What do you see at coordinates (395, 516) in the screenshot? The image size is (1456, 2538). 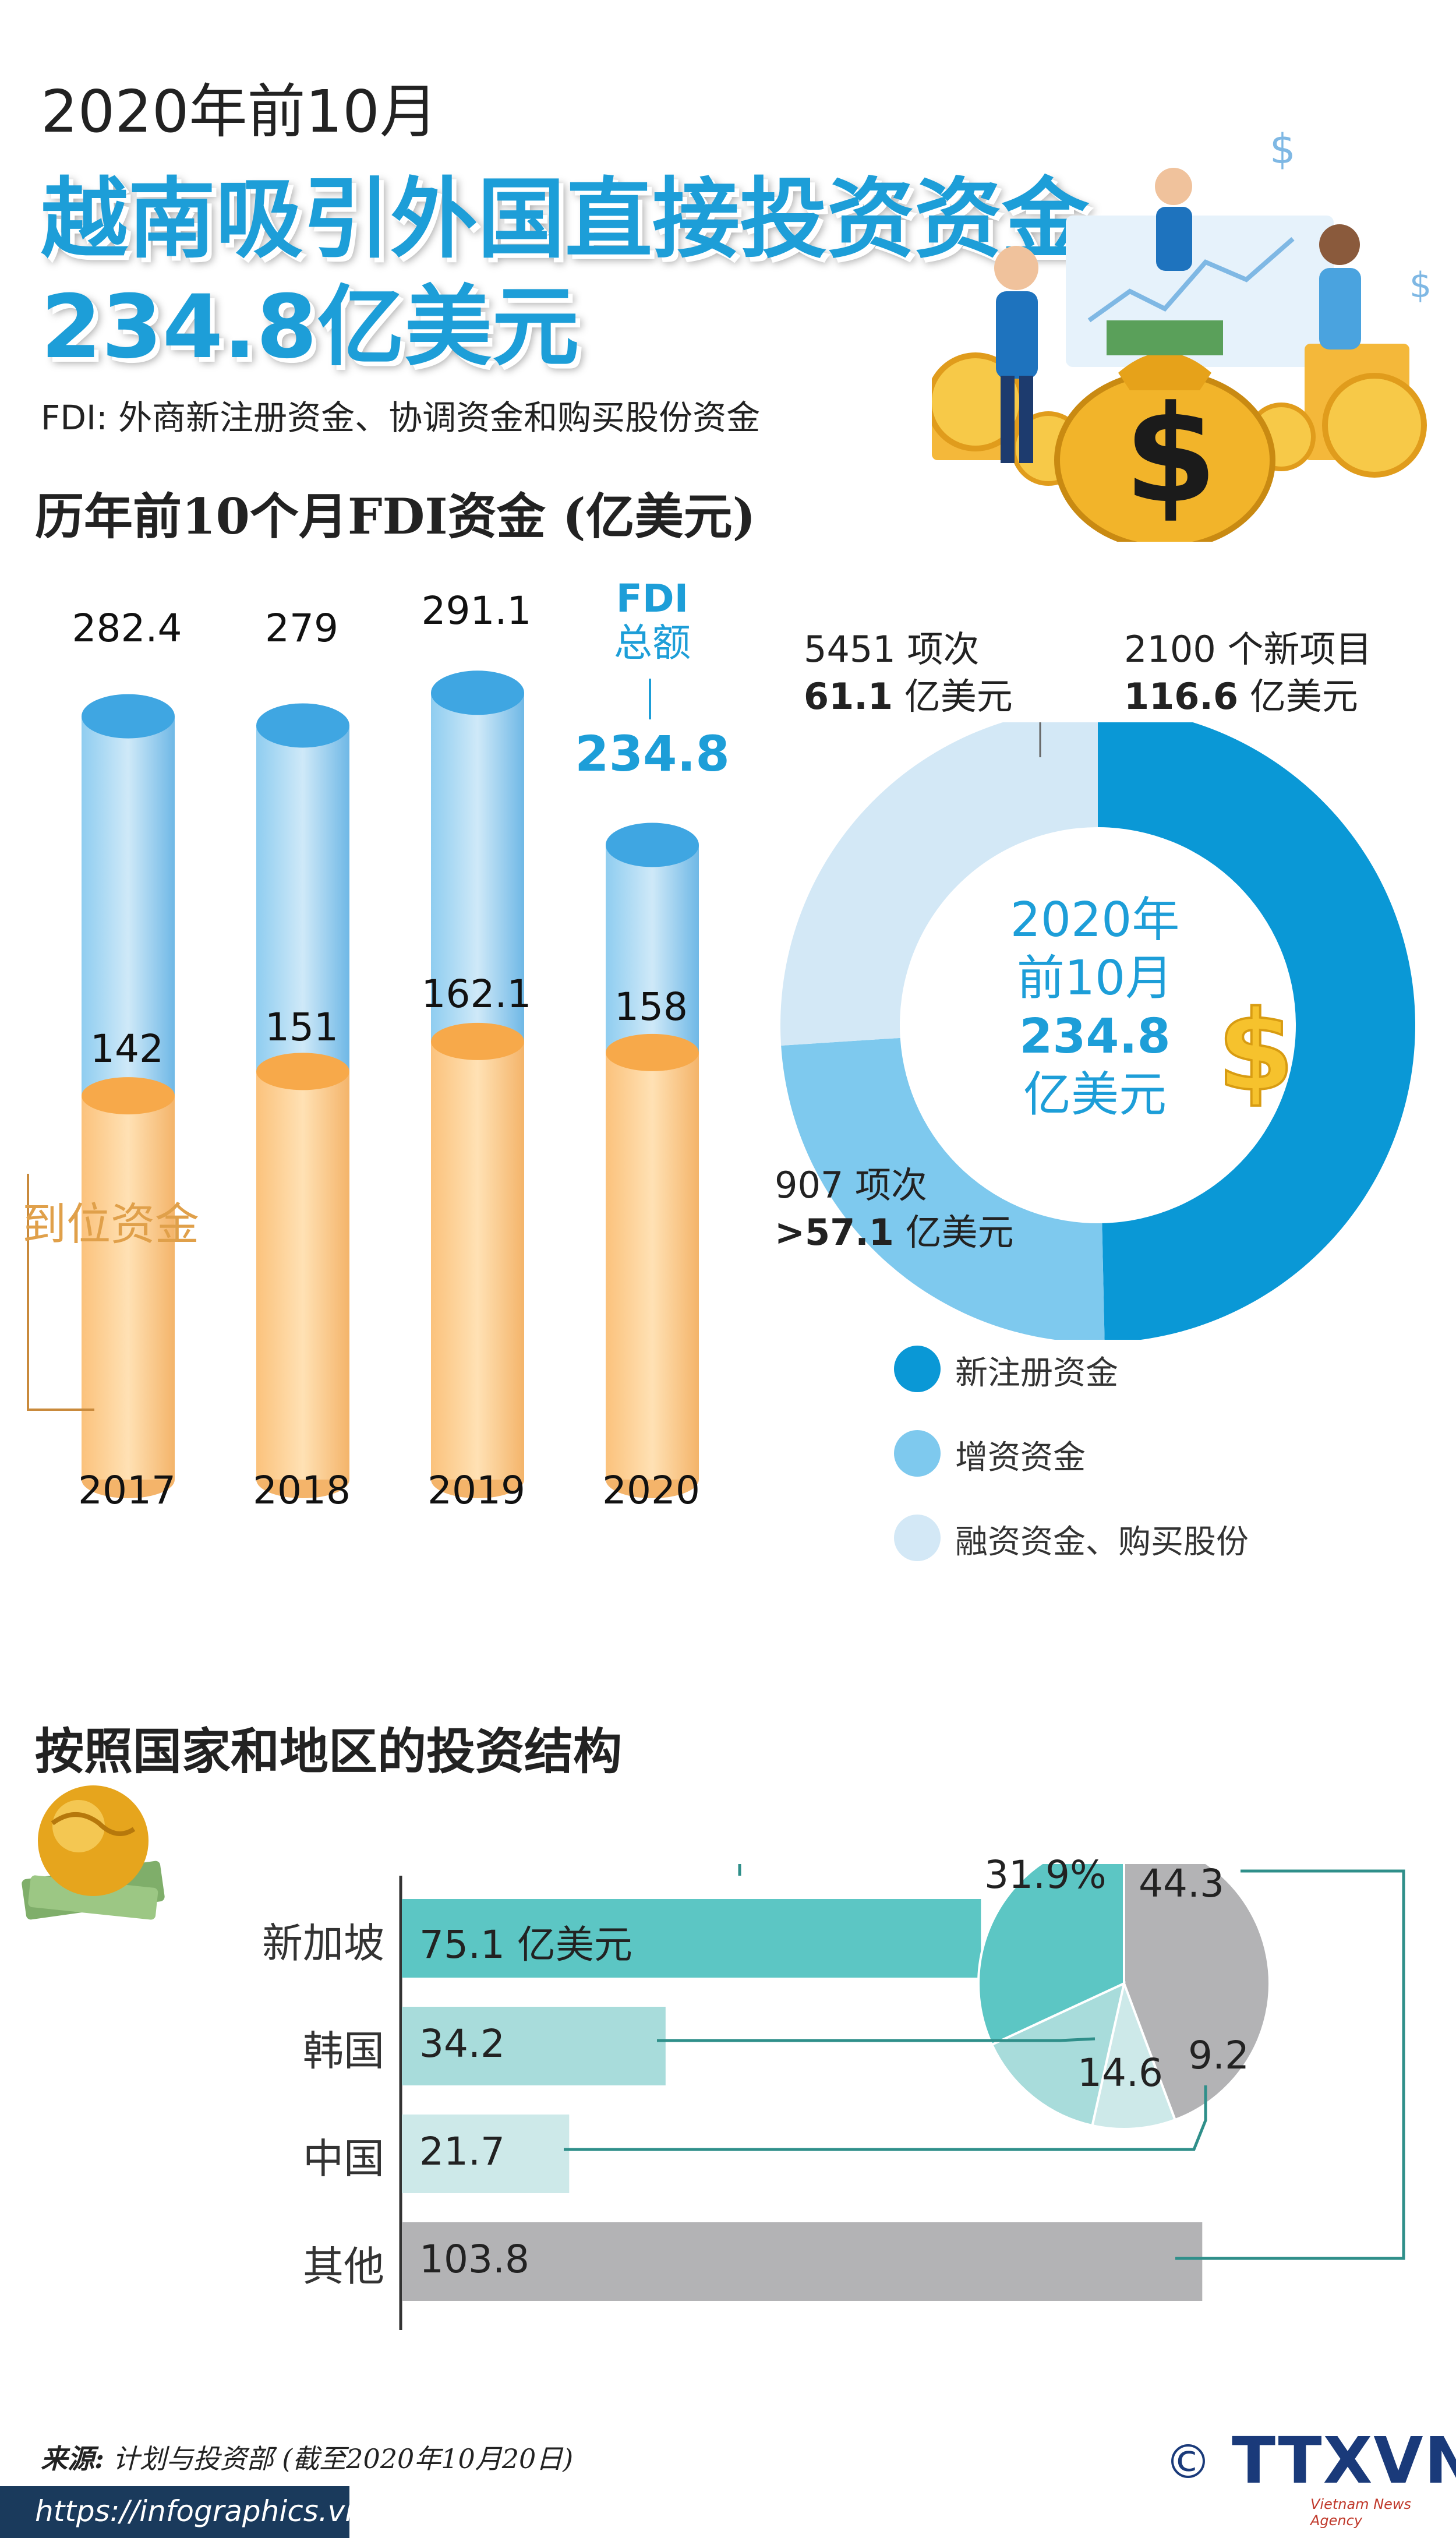 I see `section-fdi-title: 历年前10个月FDI资金 (亿美元)` at bounding box center [395, 516].